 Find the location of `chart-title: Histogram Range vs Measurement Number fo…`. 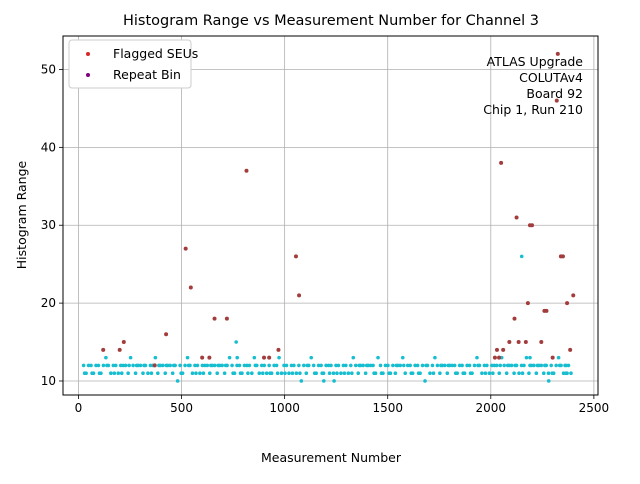

chart-title: Histogram Range vs Measurement Number fo… is located at coordinates (331, 21).